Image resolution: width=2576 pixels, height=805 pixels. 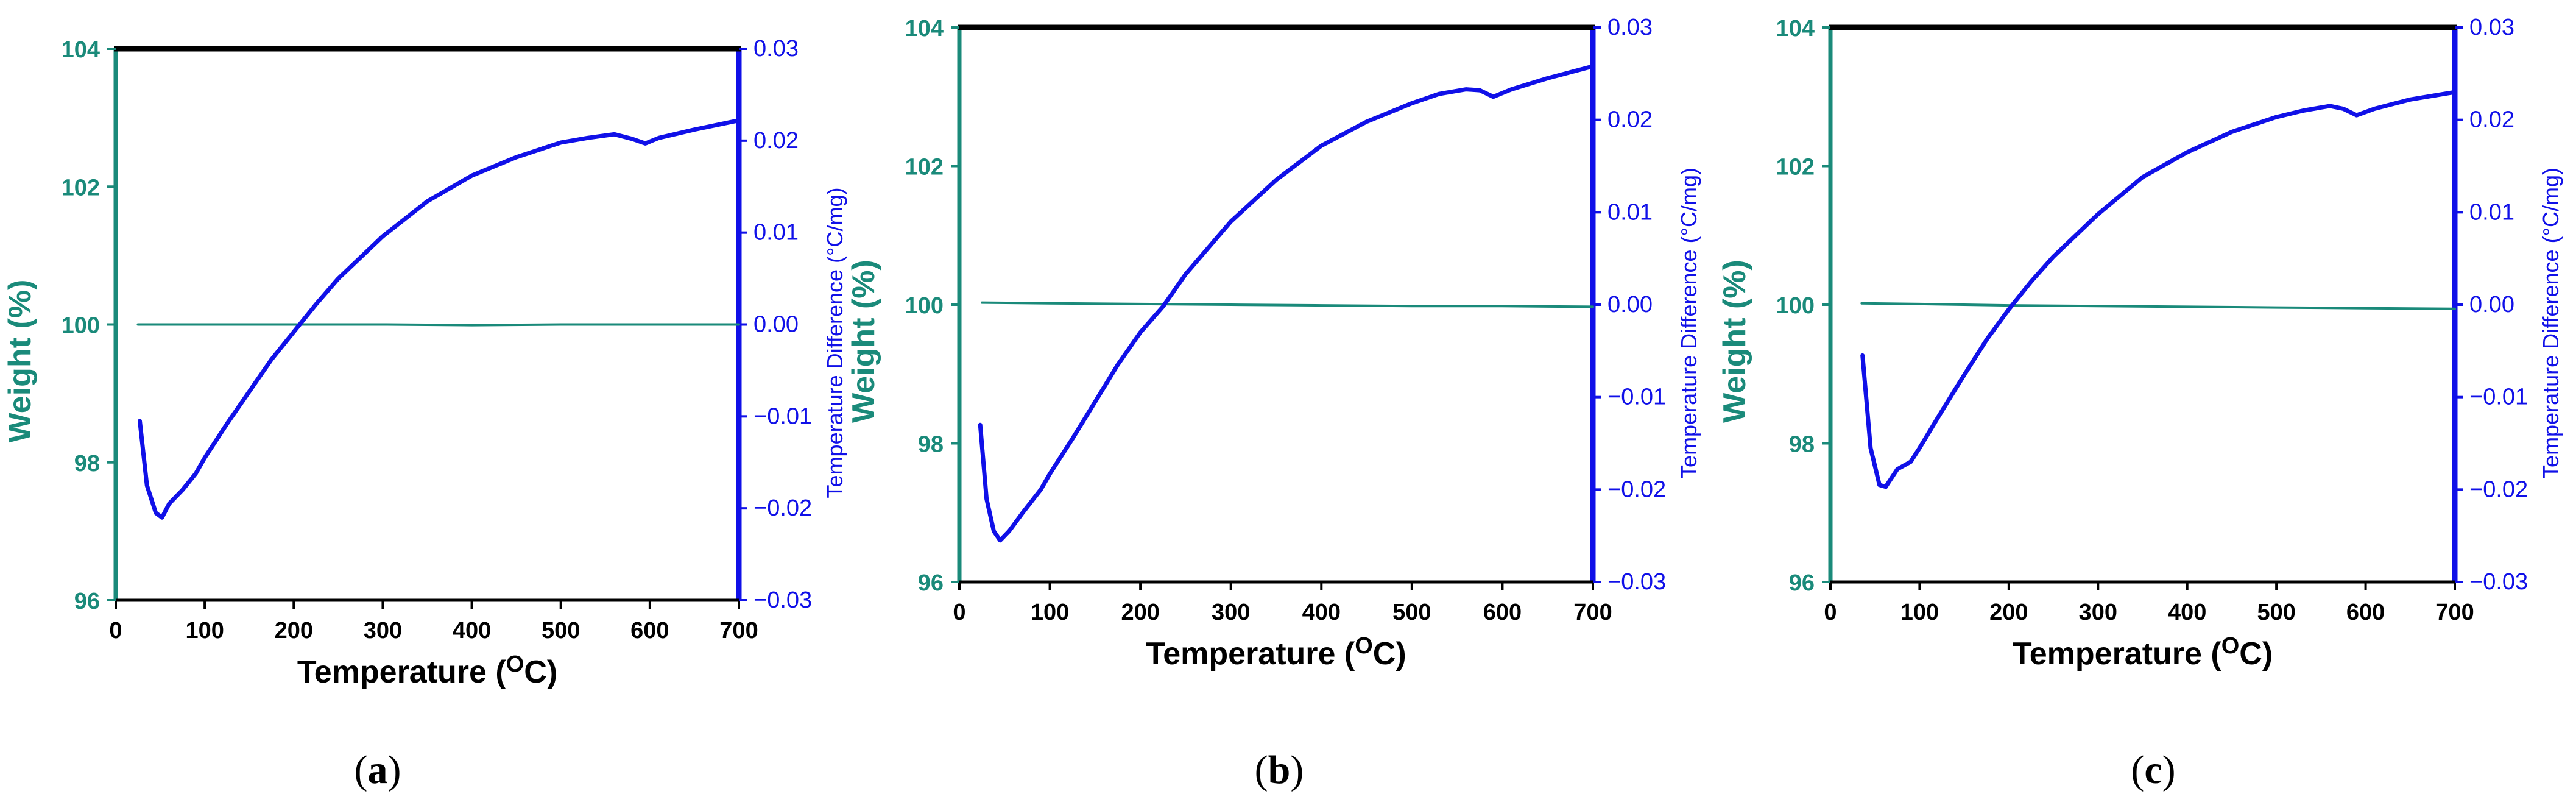 I want to click on panel-caption: (c), so click(x=2153, y=770).